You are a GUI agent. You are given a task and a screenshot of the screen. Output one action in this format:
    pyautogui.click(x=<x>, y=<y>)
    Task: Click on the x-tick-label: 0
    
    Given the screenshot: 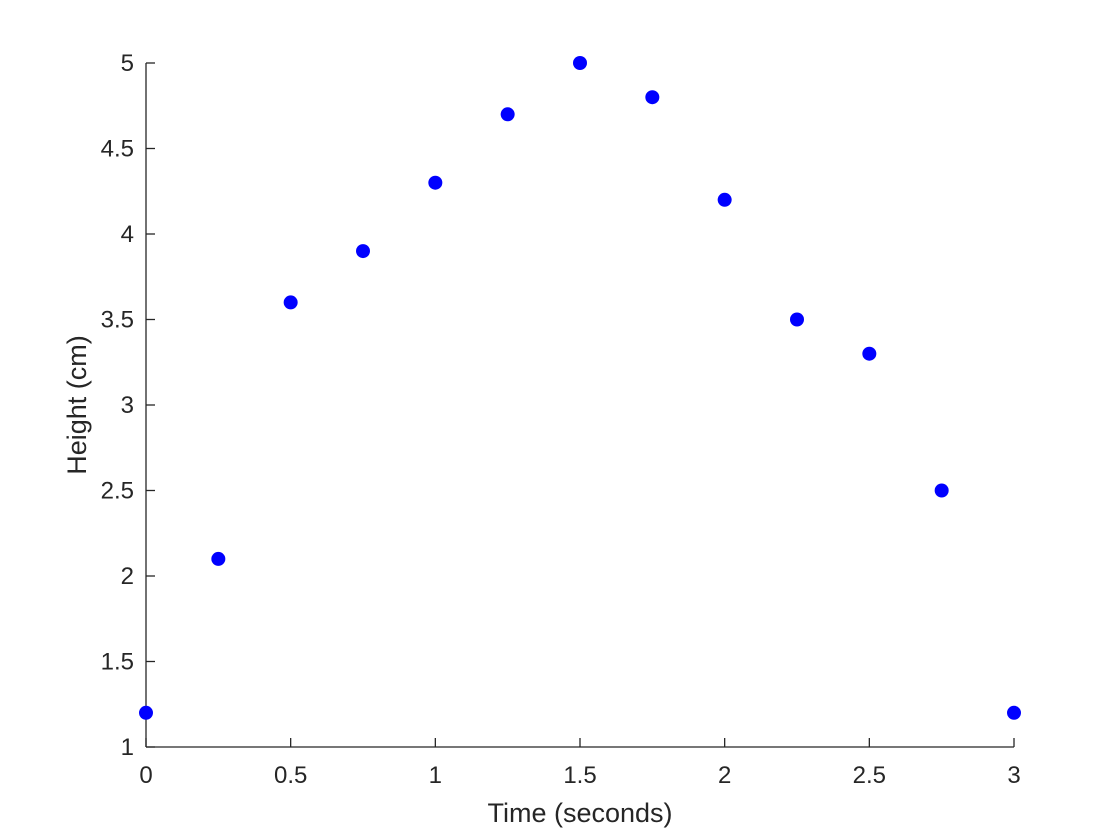 What is the action you would take?
    pyautogui.click(x=145, y=775)
    